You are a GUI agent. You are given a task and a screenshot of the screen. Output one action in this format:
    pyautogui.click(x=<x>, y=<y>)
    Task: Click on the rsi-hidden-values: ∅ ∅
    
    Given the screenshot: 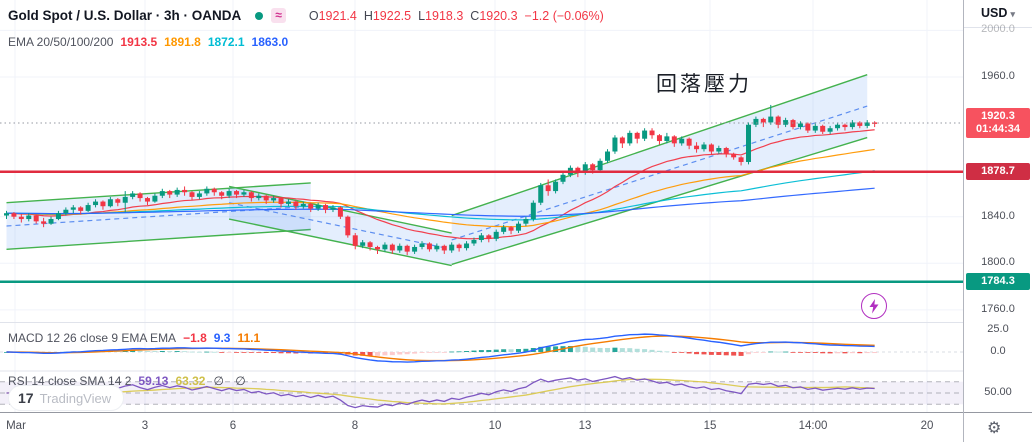 What is the action you would take?
    pyautogui.click(x=231, y=381)
    